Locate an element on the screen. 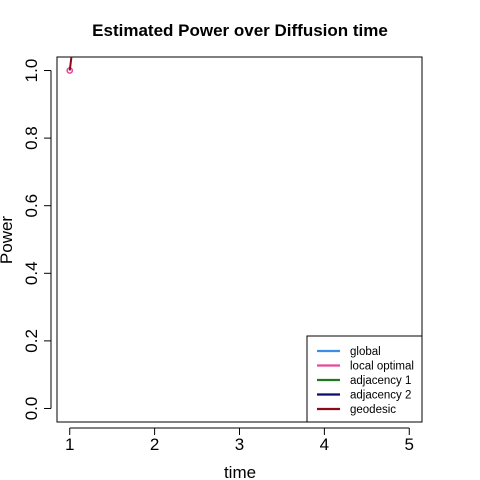 The width and height of the screenshot is (480, 480). plot-area is located at coordinates (70, 65).